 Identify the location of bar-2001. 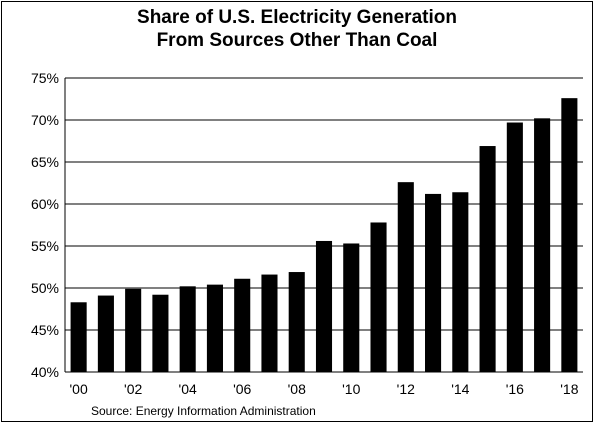
(105, 333).